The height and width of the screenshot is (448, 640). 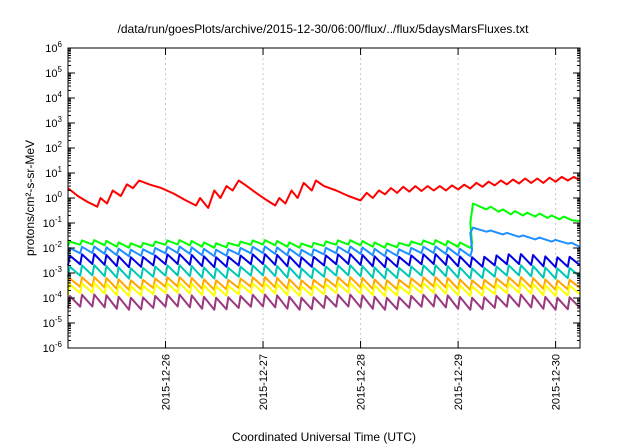 I want to click on y-tick-label: 10⁻⁶, so click(x=53, y=347).